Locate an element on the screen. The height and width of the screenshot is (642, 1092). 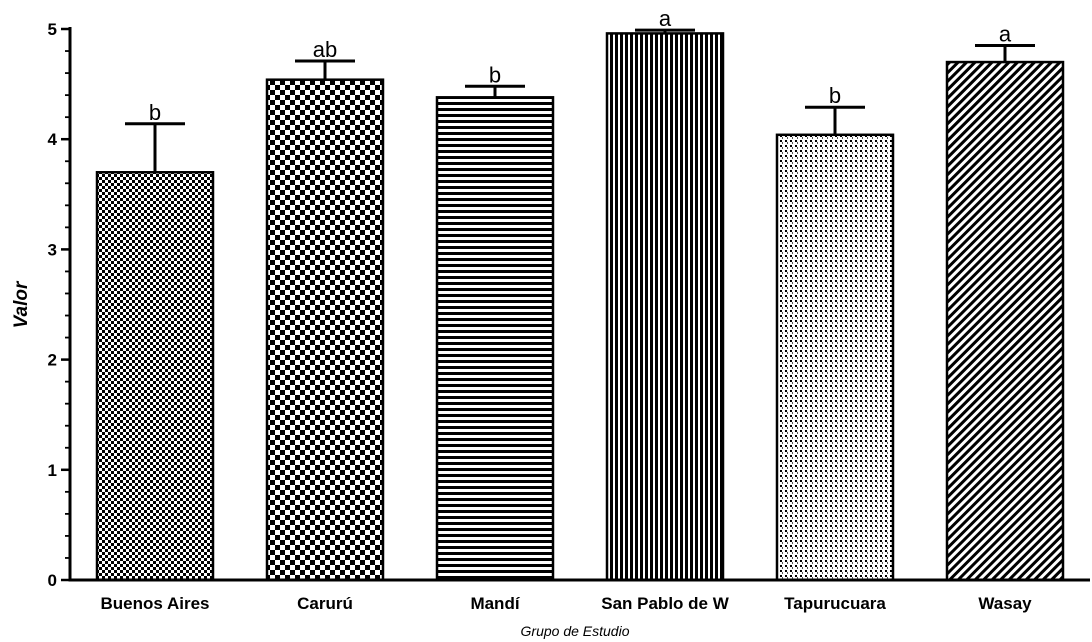
significance-label: ab is located at coordinates (325, 49).